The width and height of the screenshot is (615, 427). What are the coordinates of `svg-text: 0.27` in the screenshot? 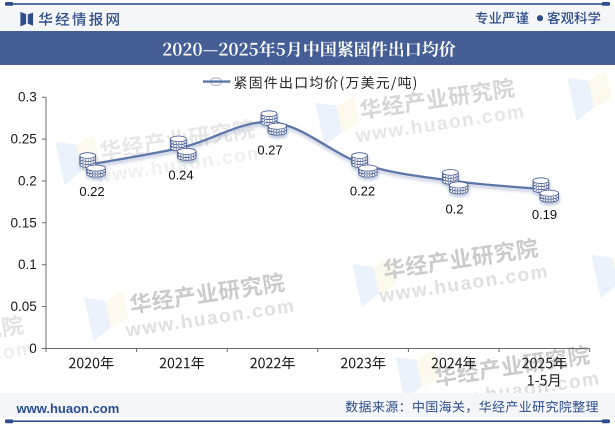 It's located at (269, 150).